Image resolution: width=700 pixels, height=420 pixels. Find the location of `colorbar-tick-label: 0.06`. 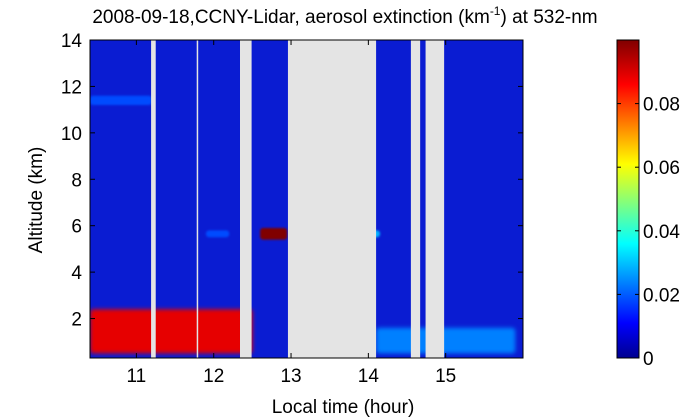

colorbar-tick-label: 0.06 is located at coordinates (661, 168).